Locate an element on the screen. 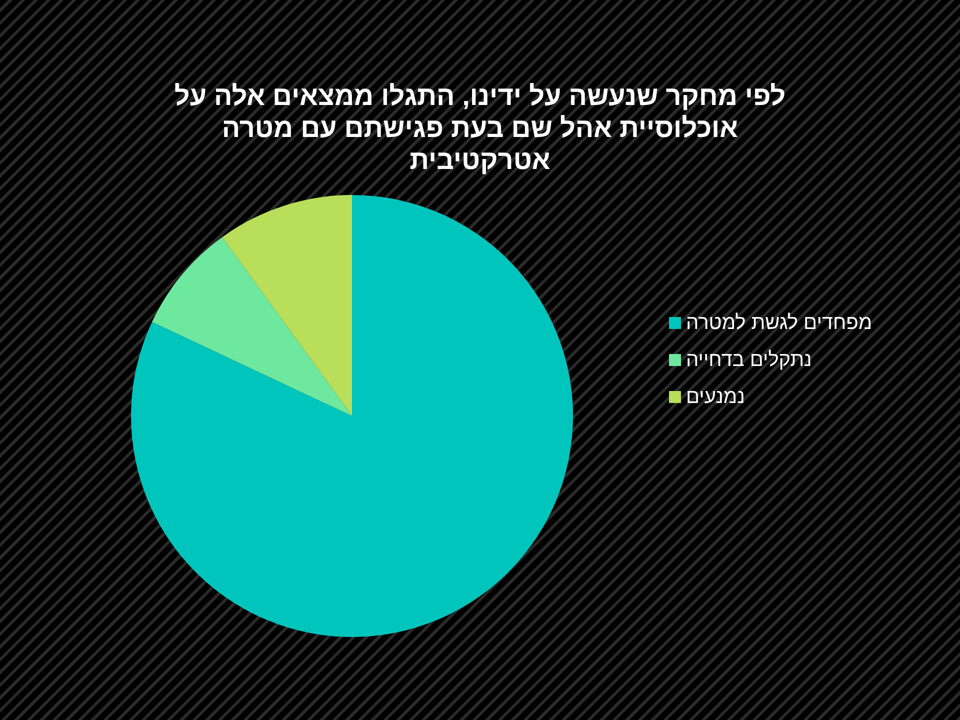 This screenshot has height=720, width=960. legend-label: נמנעים is located at coordinates (715, 397).